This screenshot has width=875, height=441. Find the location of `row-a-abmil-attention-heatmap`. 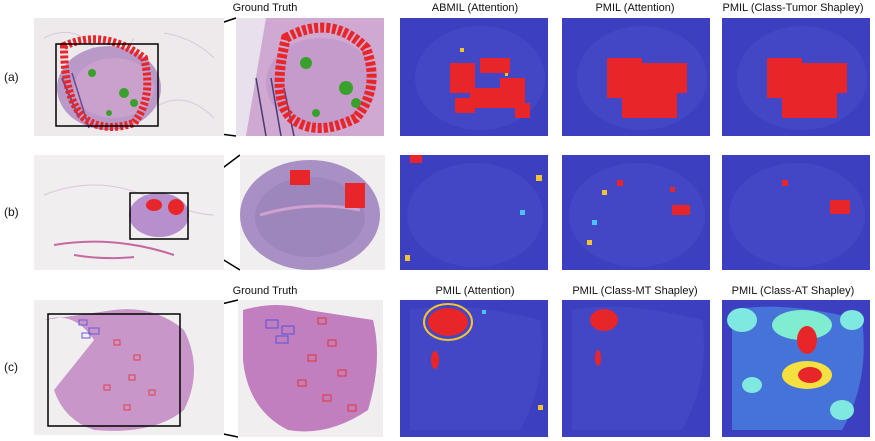

row-a-abmil-attention-heatmap is located at coordinates (474, 77).